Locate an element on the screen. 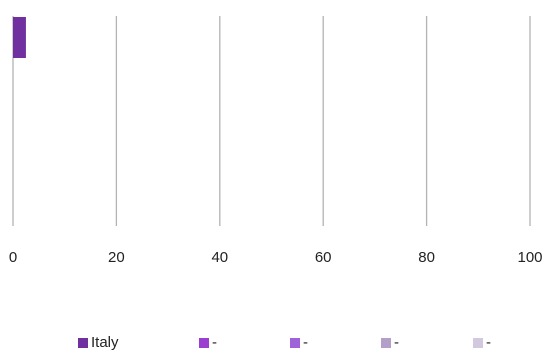 Image resolution: width=554 pixels, height=354 pixels. x-axis-ticks: 0 20 40 60 80 100 is located at coordinates (276, 257).